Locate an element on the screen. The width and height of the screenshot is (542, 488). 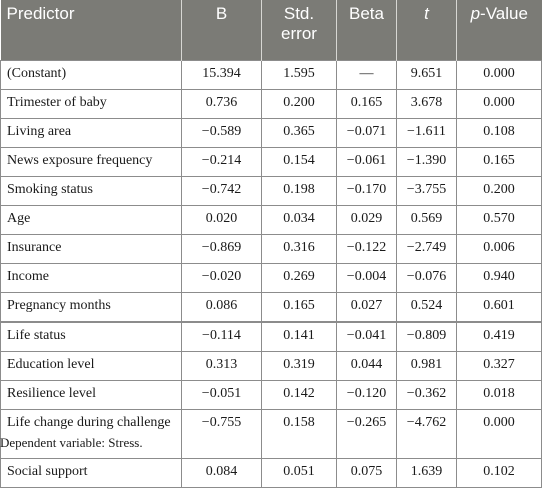
predictor-cell: Trimester of baby is located at coordinates (91, 104).